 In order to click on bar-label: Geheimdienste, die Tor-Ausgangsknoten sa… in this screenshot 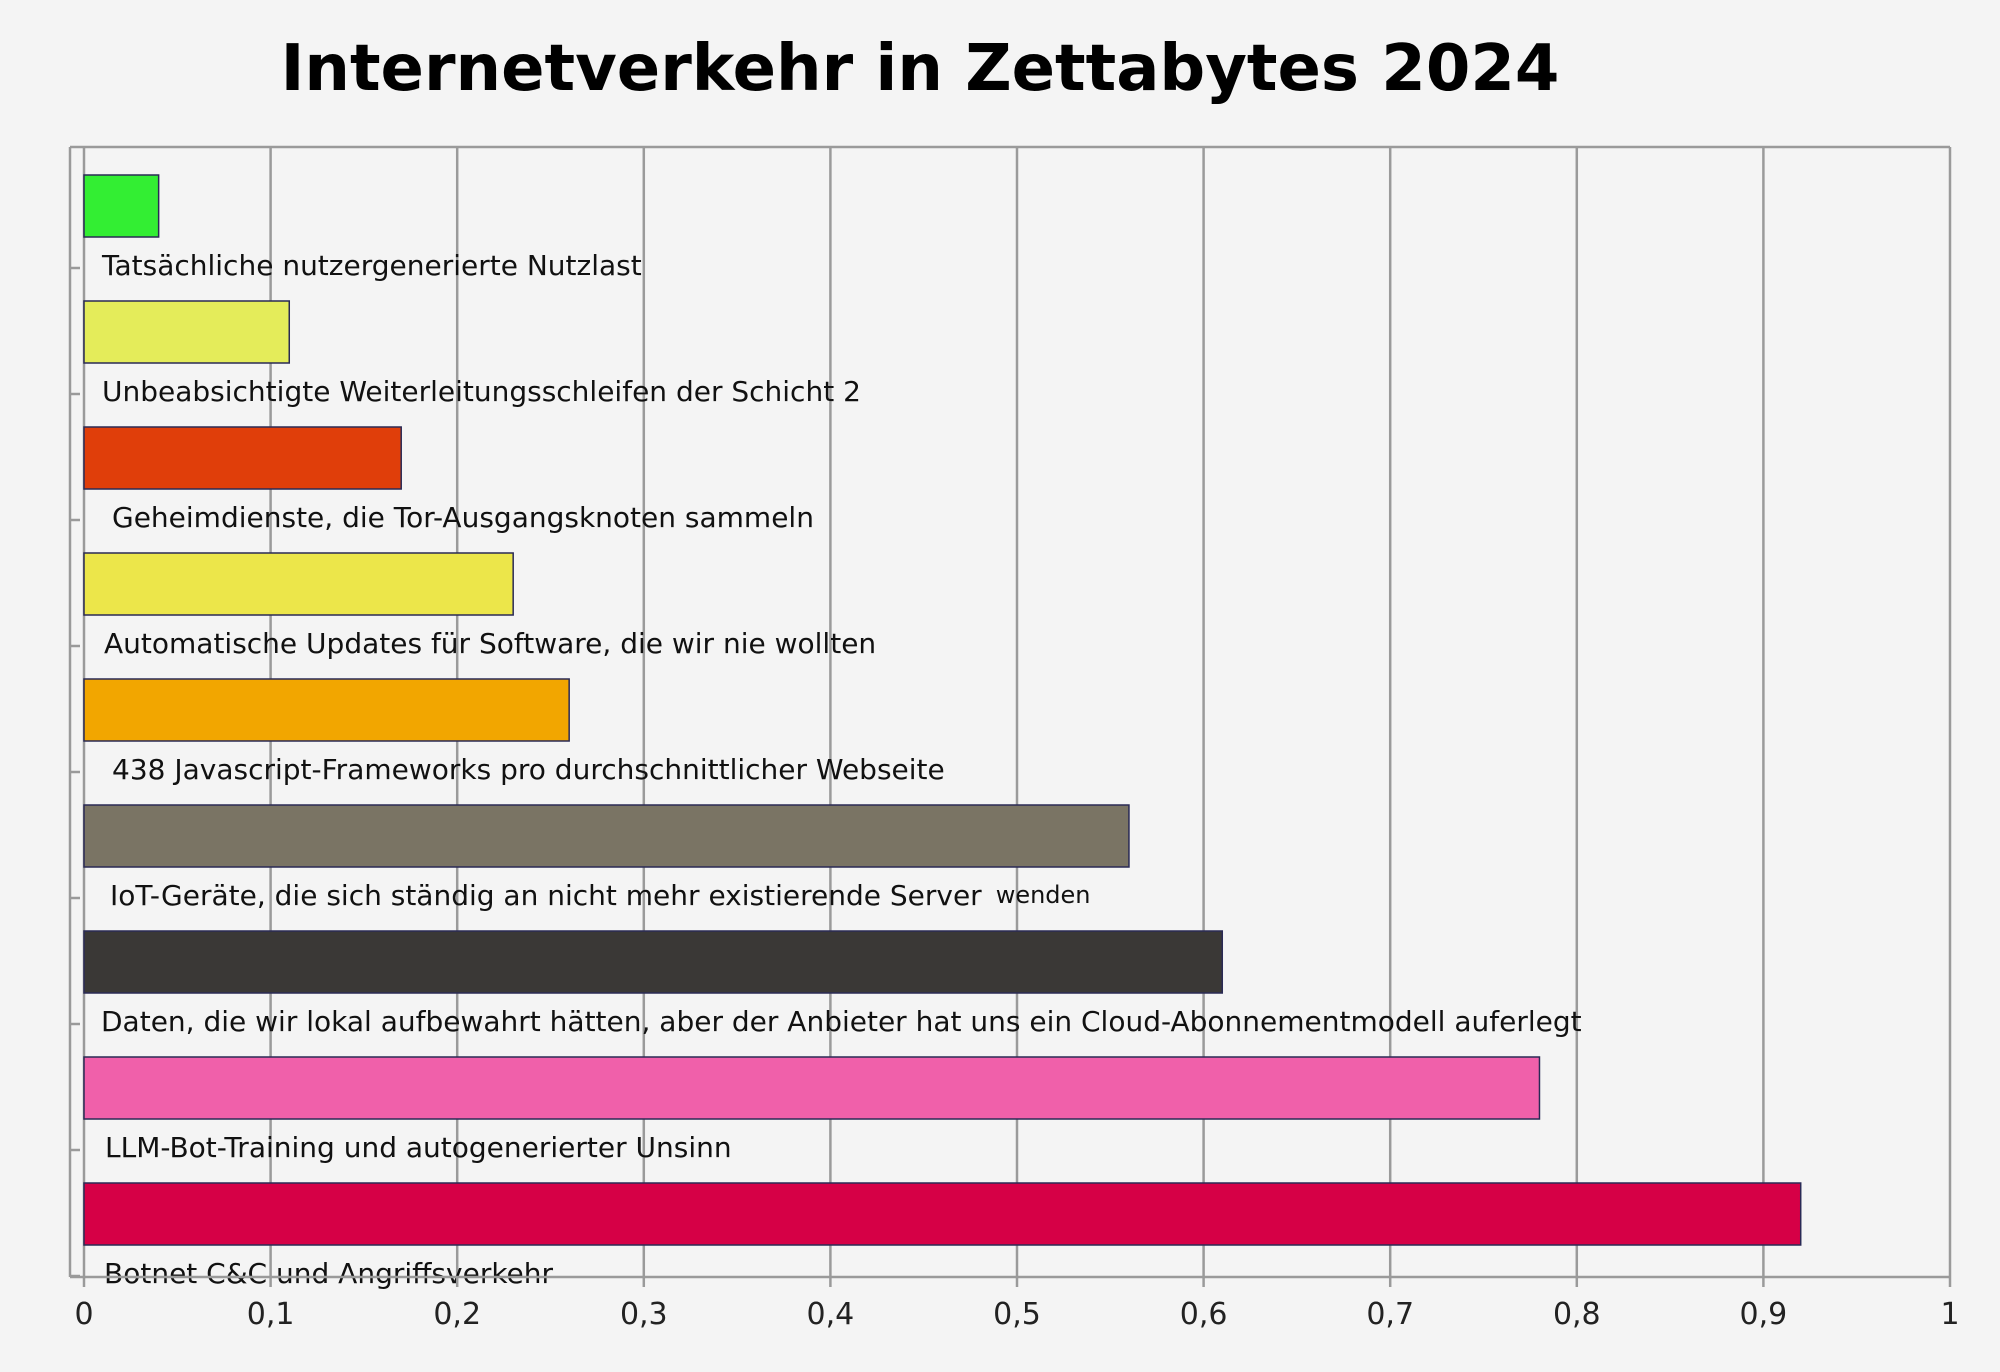, I will do `click(463, 517)`.